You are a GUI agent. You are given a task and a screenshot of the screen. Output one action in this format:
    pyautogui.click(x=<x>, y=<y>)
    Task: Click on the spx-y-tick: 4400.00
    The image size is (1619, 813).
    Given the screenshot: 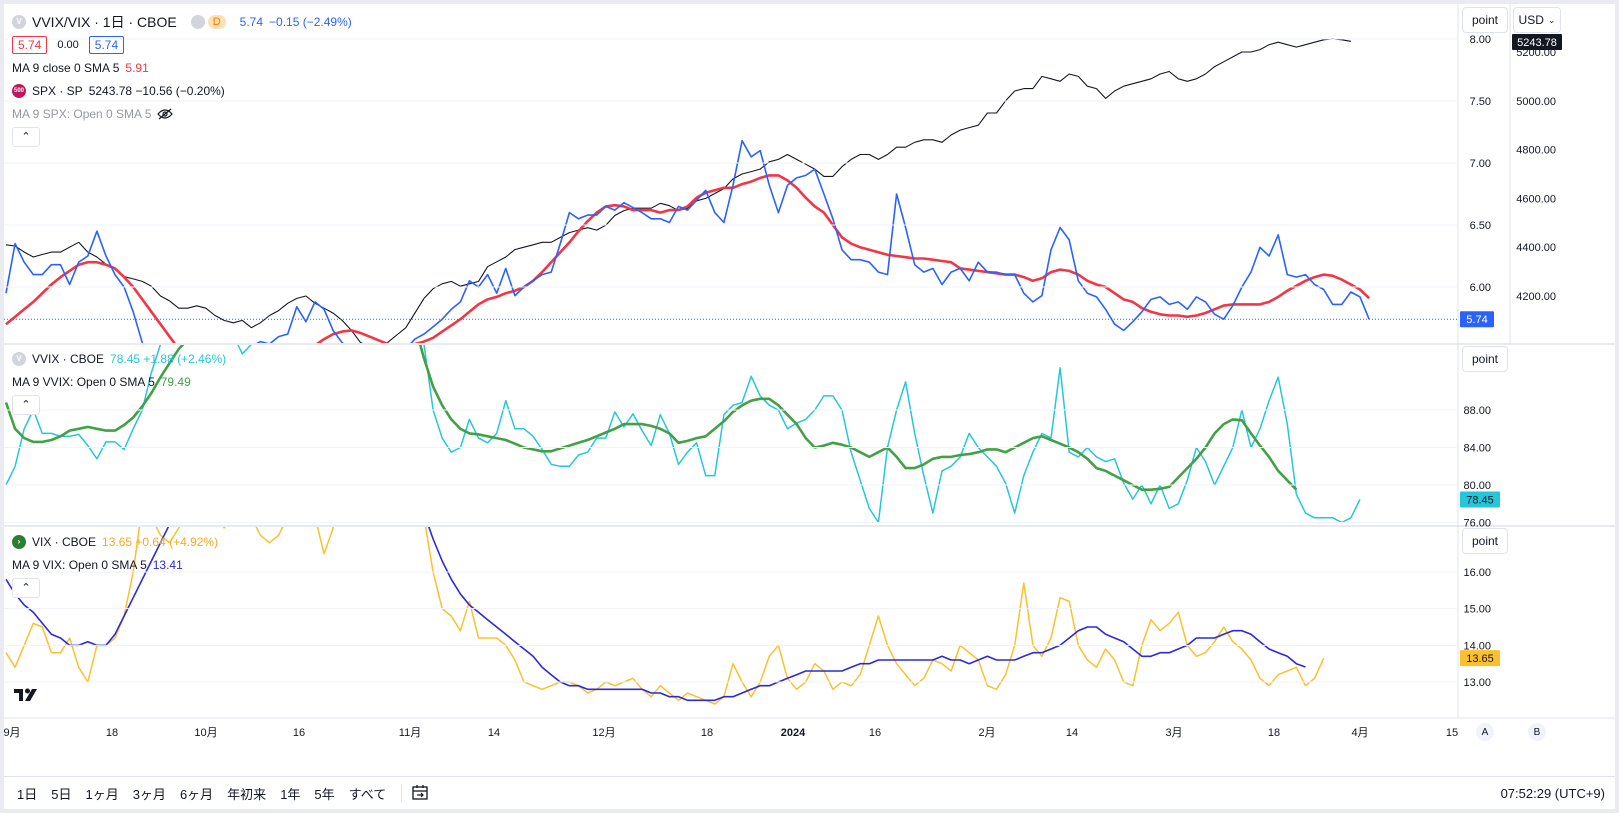 What is the action you would take?
    pyautogui.click(x=1536, y=248)
    